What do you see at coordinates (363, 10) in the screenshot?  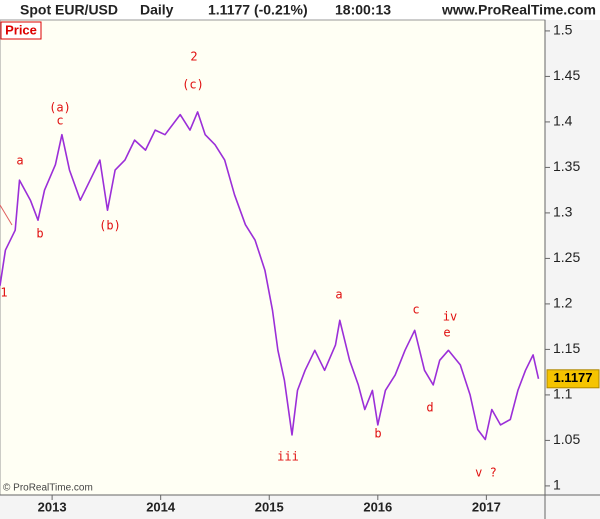 I see `time: 18:00:13` at bounding box center [363, 10].